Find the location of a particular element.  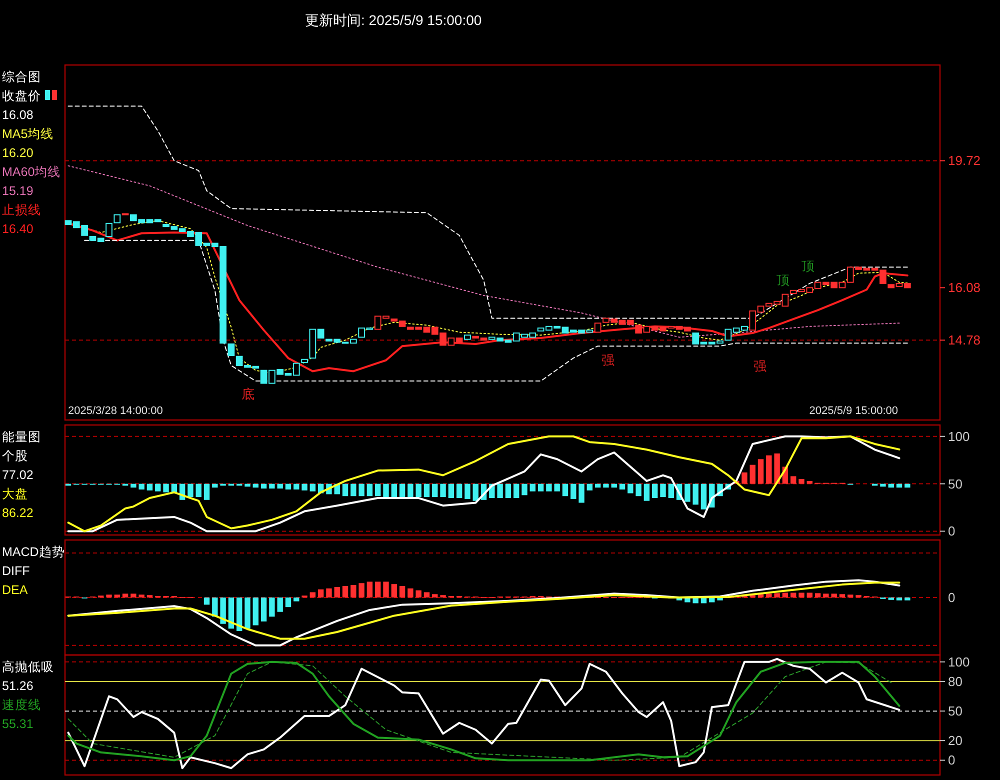

legend-title: 综合图 is located at coordinates (21, 77).